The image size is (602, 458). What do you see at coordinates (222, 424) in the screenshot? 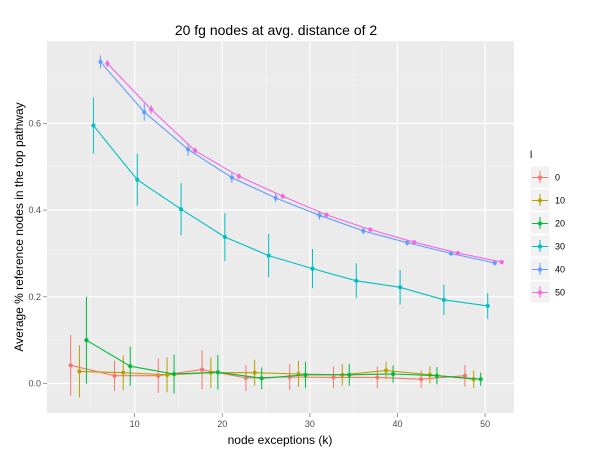
I see `x-tick-label: 20` at bounding box center [222, 424].